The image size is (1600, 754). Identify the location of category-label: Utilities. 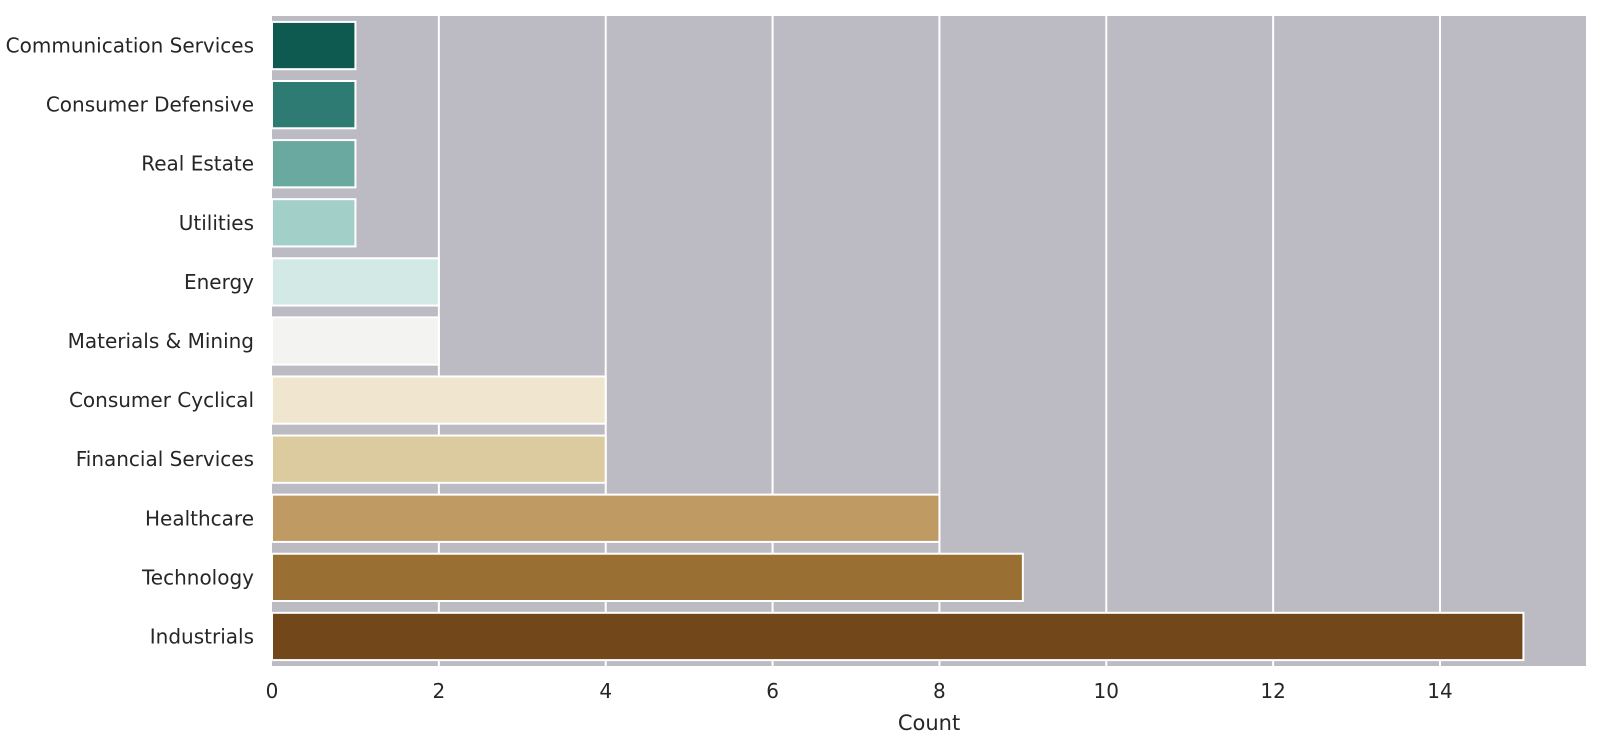
(216, 223).